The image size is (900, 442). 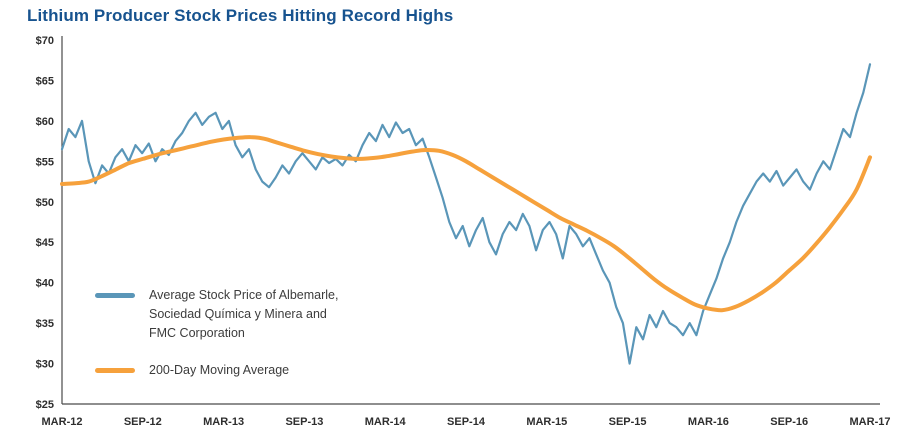 I want to click on y-tick-label: $35, so click(x=45, y=324).